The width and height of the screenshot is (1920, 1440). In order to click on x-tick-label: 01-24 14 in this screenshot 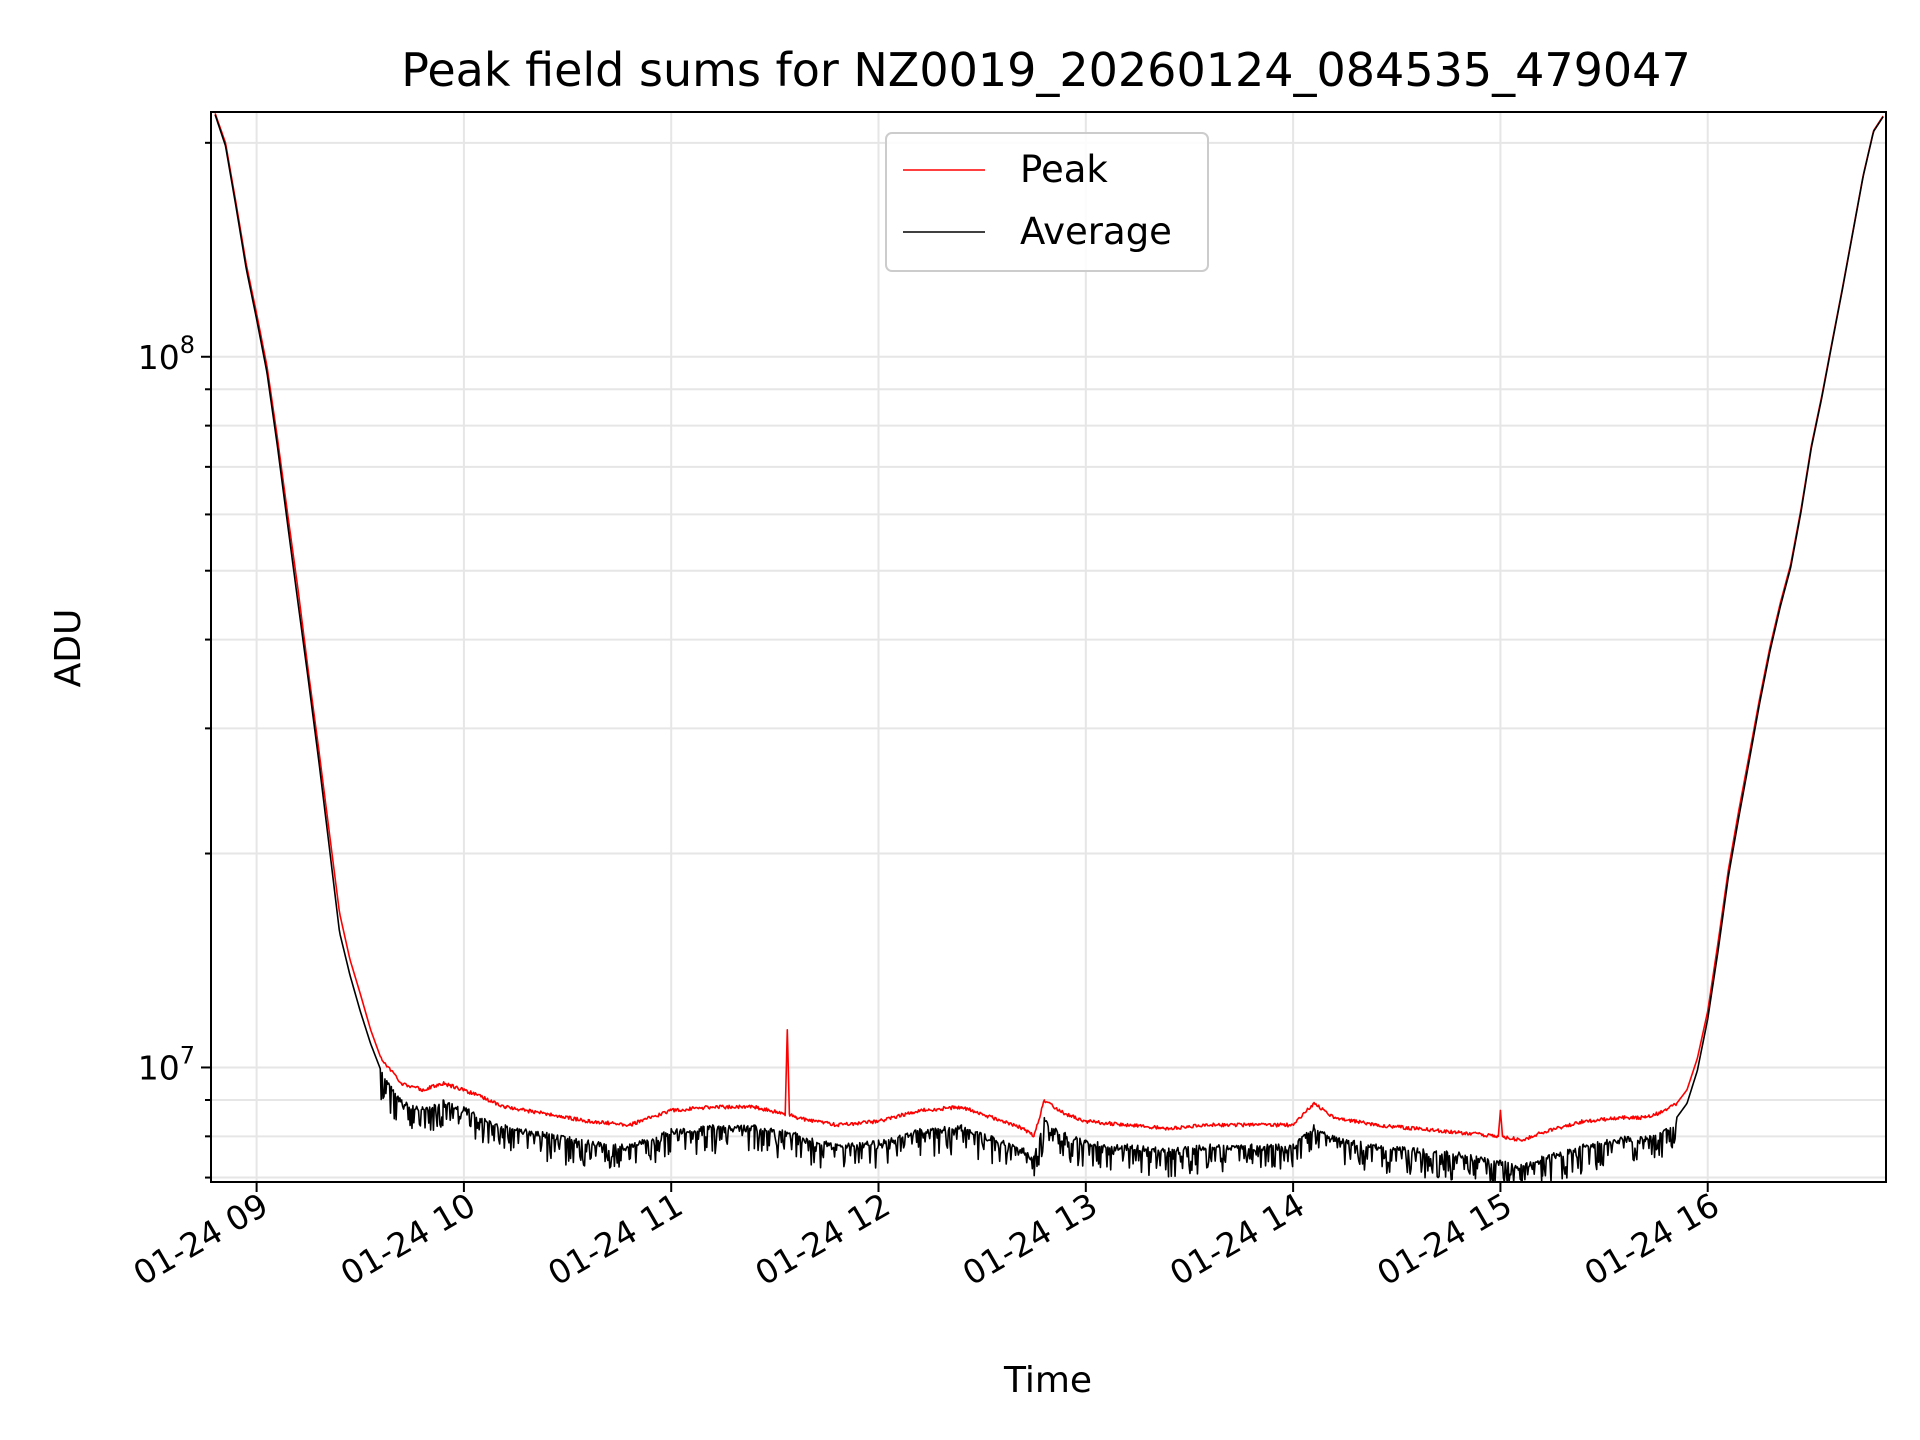, I will do `click(1237, 1239)`.